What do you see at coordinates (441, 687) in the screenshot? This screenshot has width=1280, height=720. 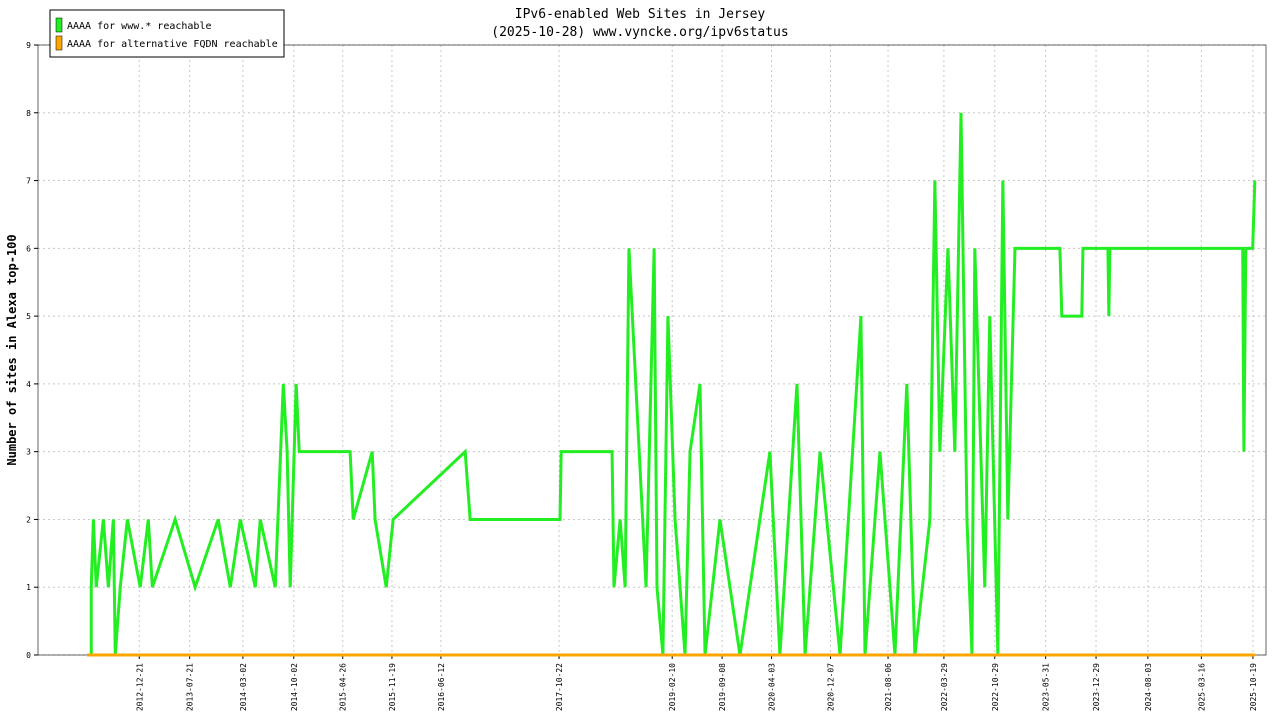 I see `x-tick-label: 2016-06-12` at bounding box center [441, 687].